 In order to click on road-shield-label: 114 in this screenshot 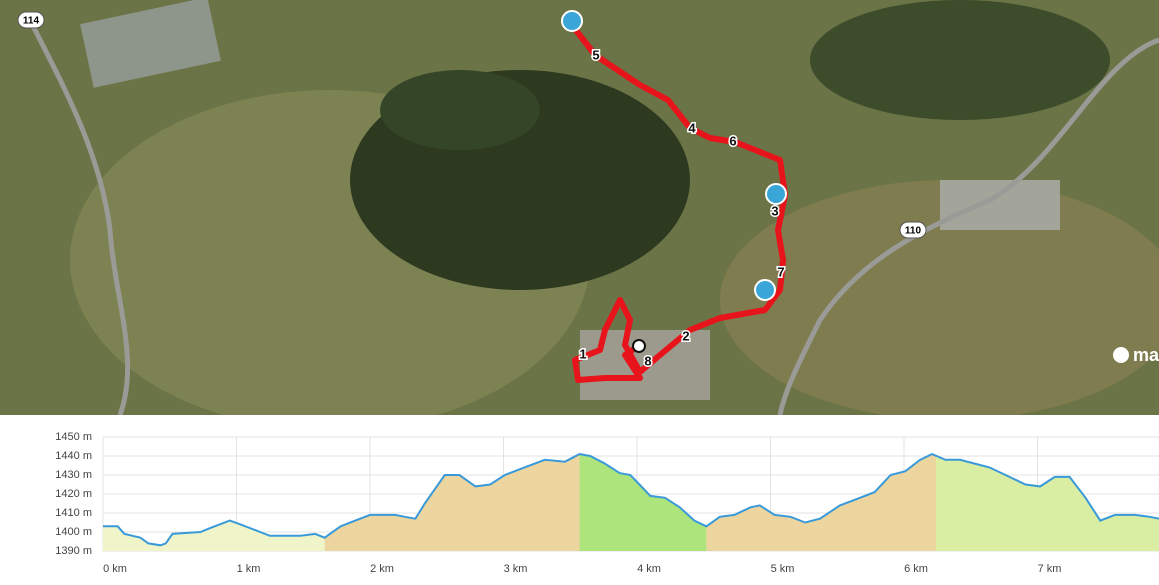, I will do `click(31, 21)`.